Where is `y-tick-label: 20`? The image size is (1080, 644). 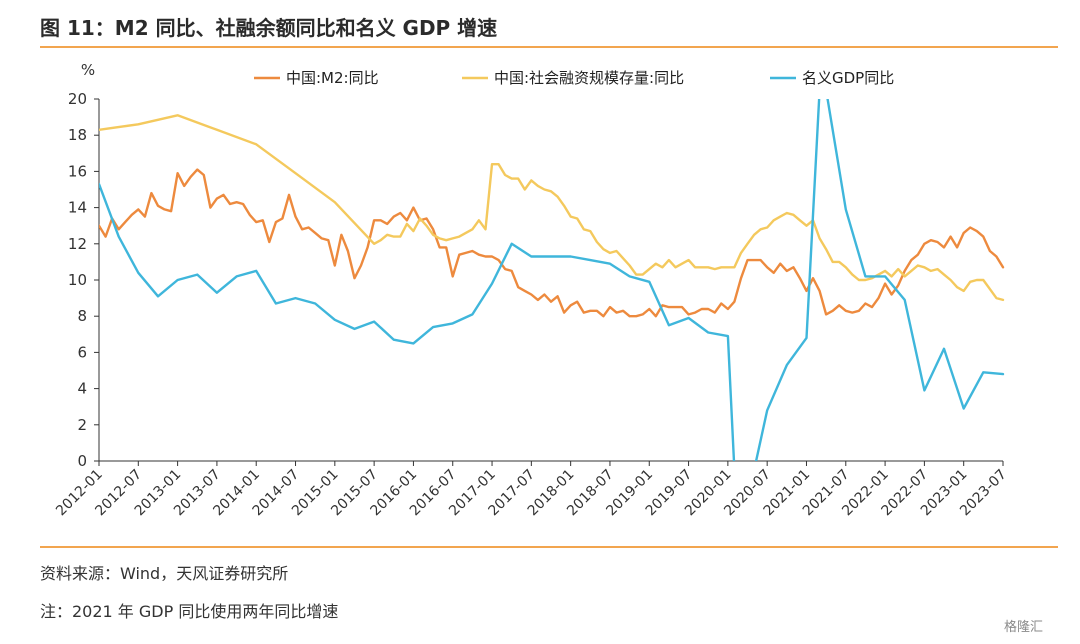
y-tick-label: 20 is located at coordinates (77, 99).